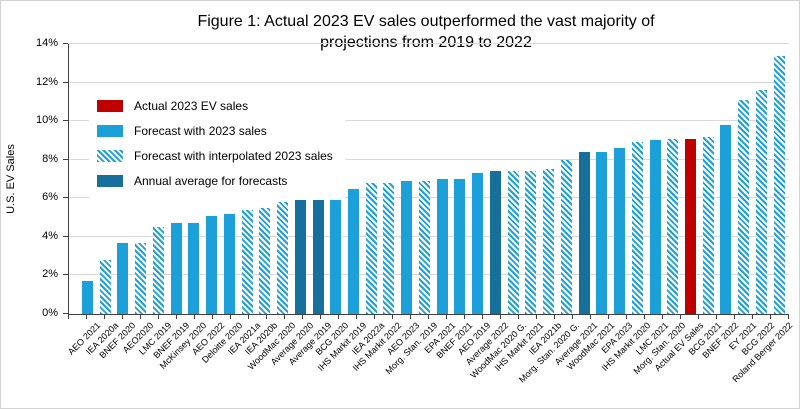 This screenshot has height=409, width=800. I want to click on bar-woodmac-2021, so click(602, 233).